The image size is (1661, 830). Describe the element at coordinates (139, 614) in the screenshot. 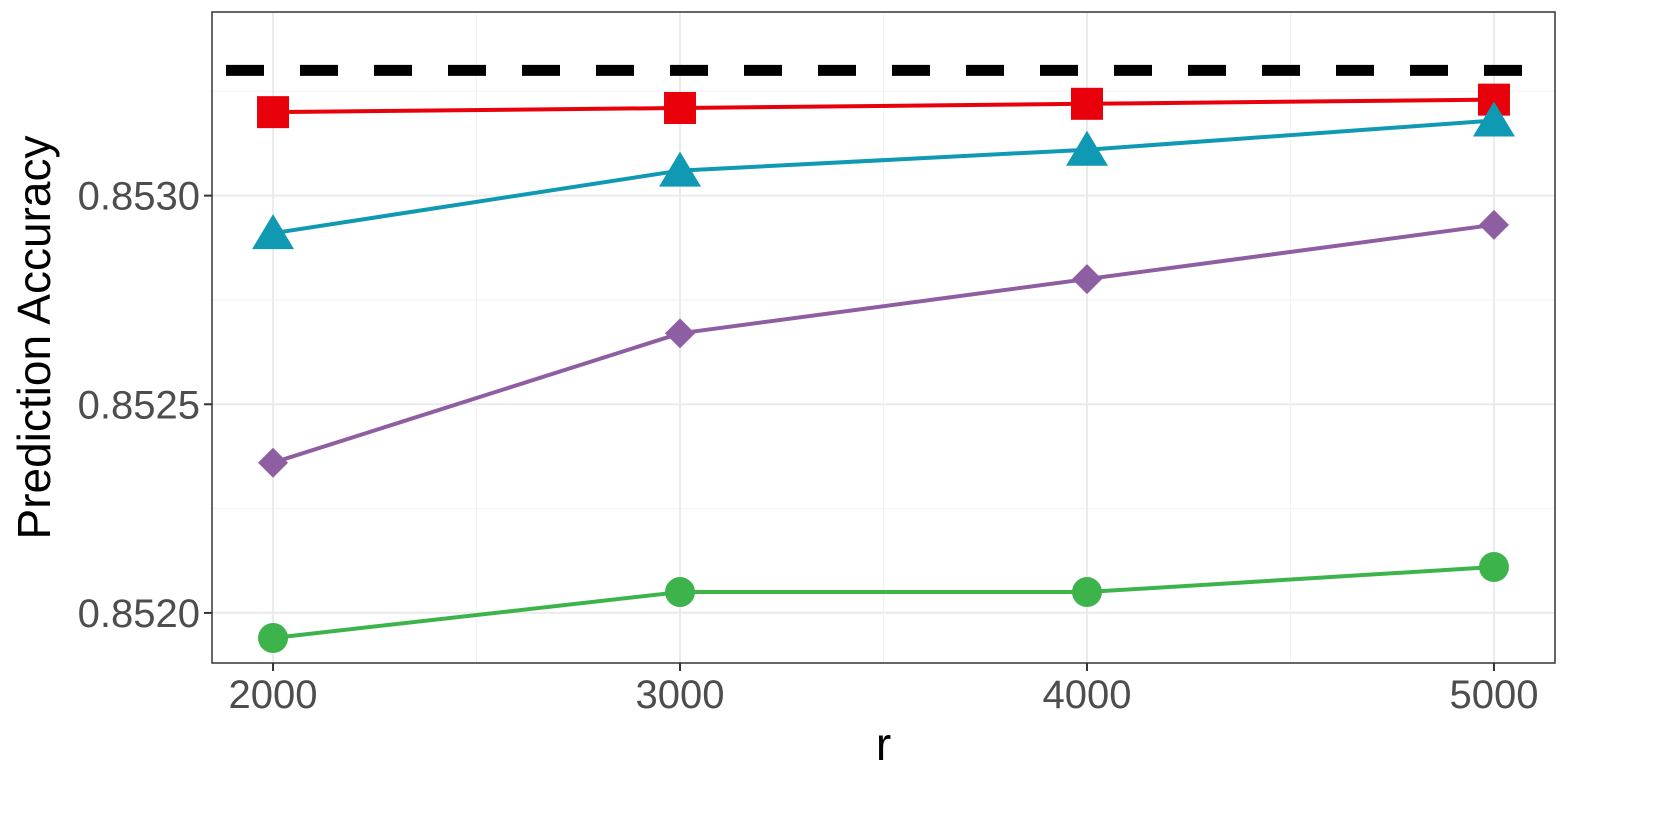

I see `y-tick-label: 0.8520` at that location.